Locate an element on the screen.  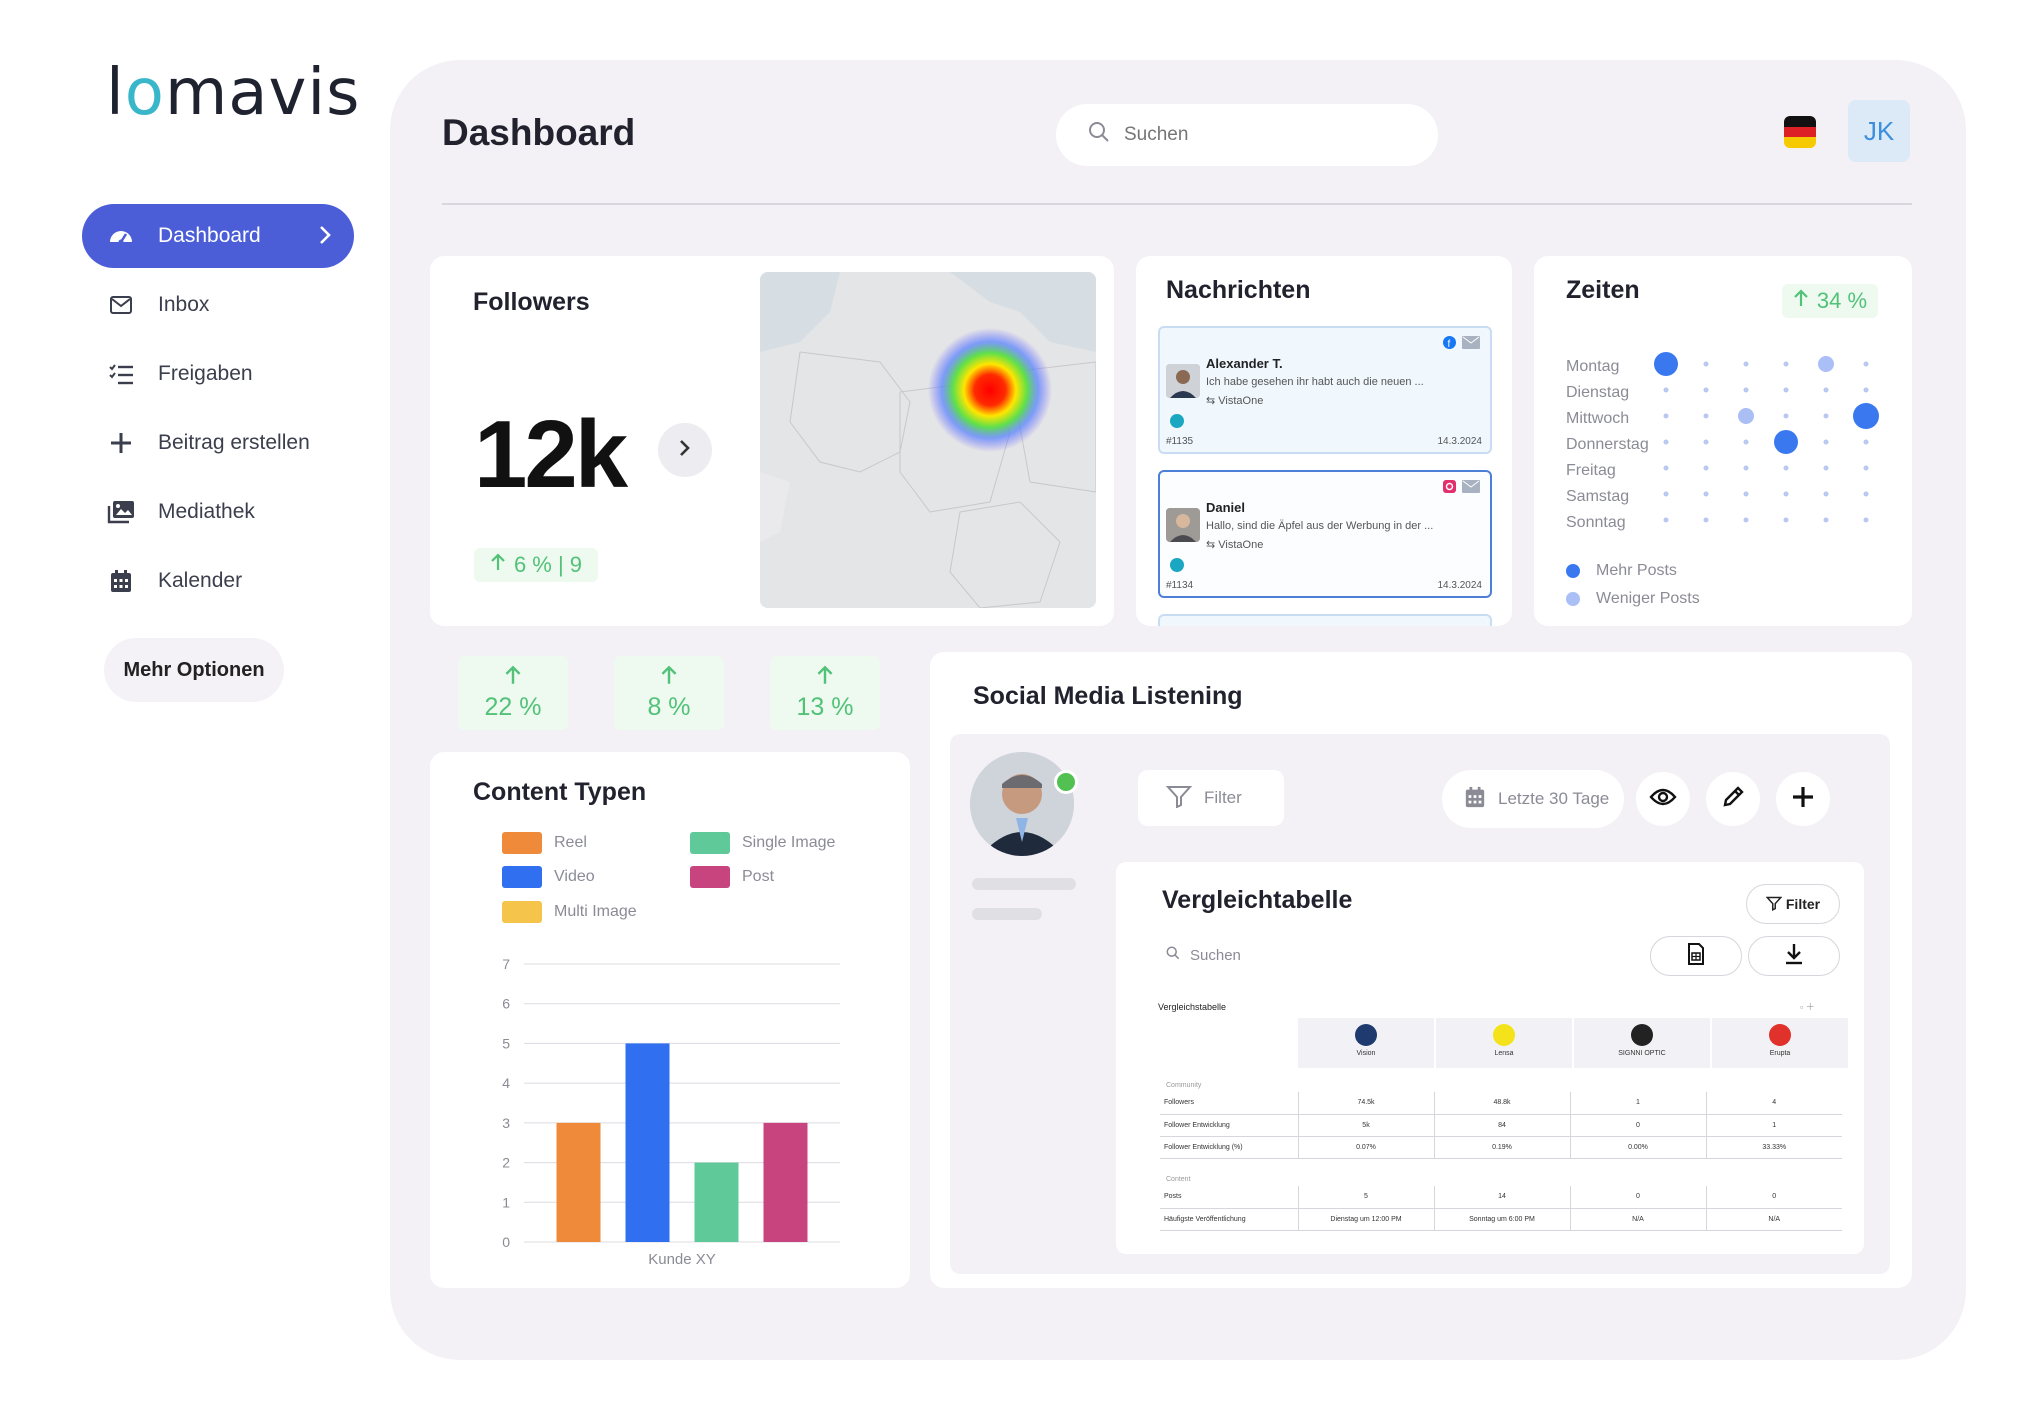
sidebar-item-beitrag-erstellen: Beitrag erstellen is located at coordinates (218, 443).